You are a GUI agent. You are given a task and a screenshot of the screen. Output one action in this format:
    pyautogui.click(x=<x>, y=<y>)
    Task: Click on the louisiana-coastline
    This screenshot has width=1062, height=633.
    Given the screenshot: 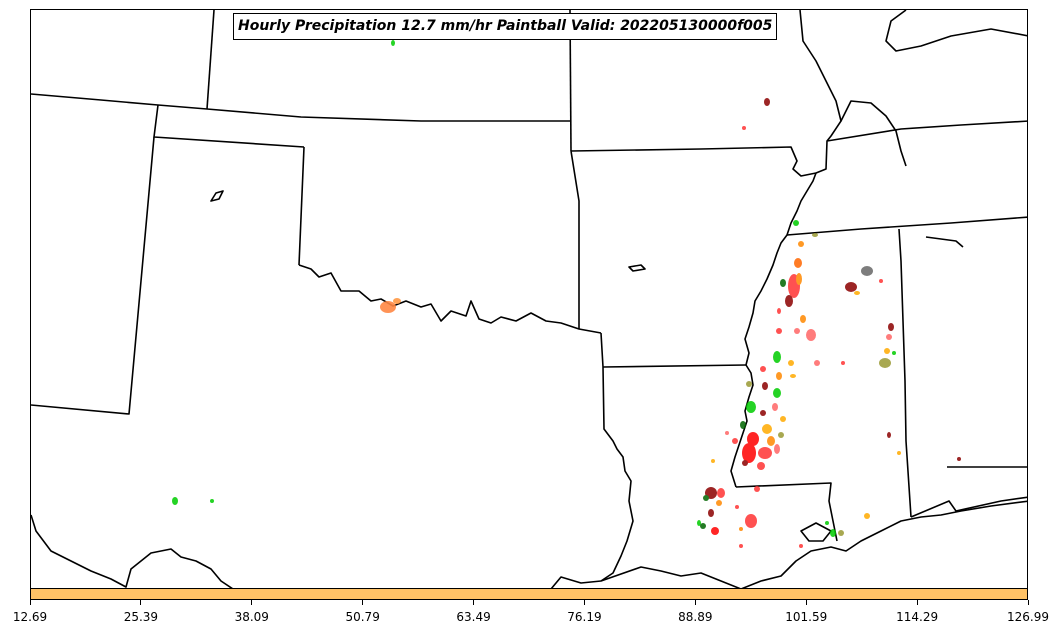 What is the action you would take?
    pyautogui.click(x=788, y=544)
    